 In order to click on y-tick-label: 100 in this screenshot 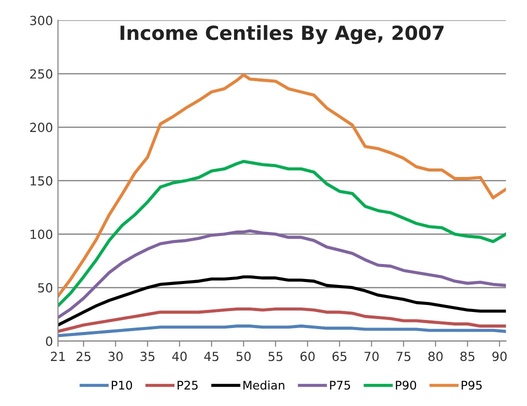, I will do `click(41, 235)`.